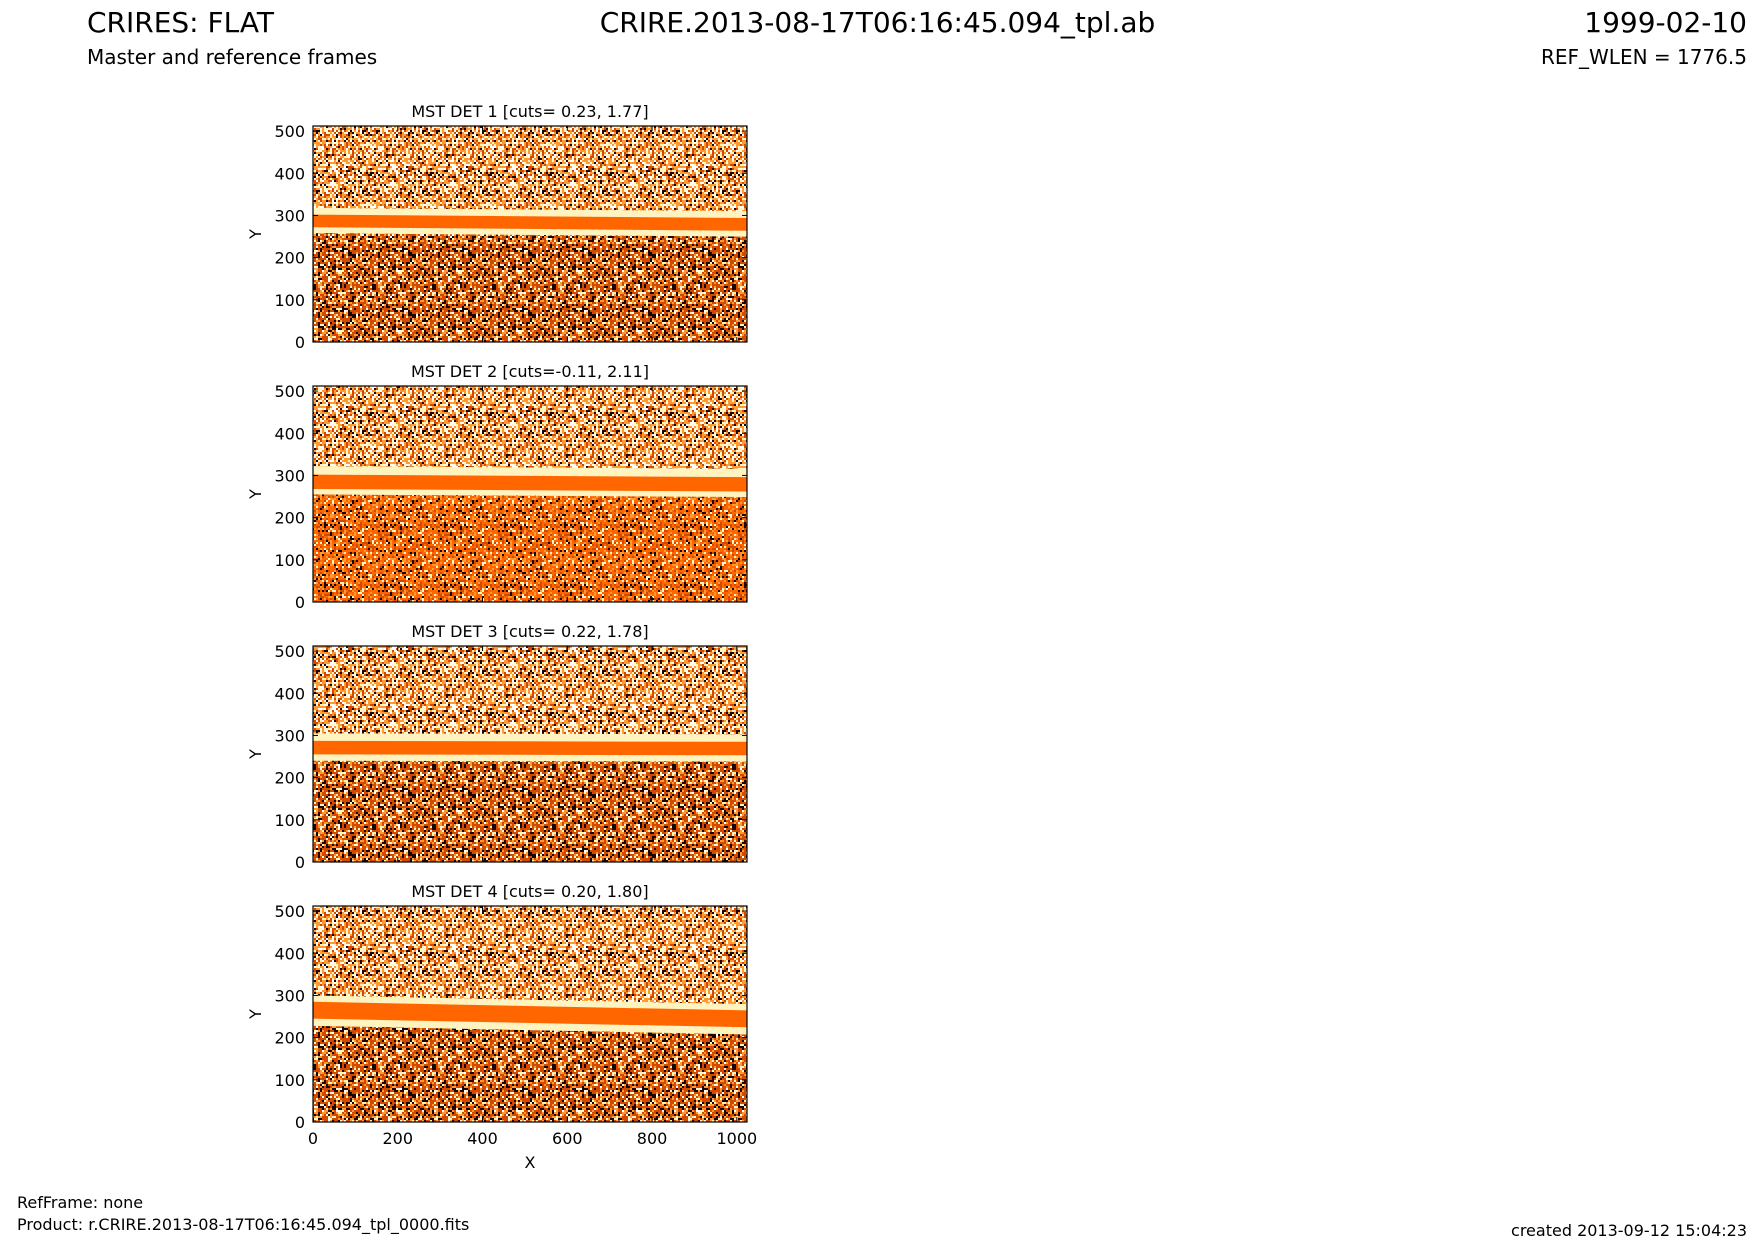  Describe the element at coordinates (1643, 57) in the screenshot. I see `reference-wavelength: REF_WLEN = 1776.5` at that location.